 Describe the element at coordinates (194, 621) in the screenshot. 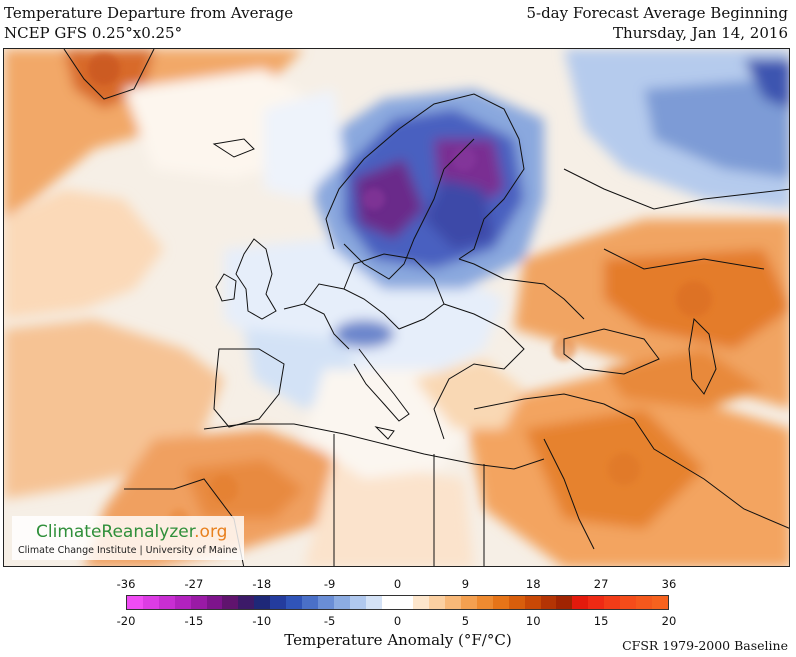

I see `celsius-tick-label: -15` at that location.